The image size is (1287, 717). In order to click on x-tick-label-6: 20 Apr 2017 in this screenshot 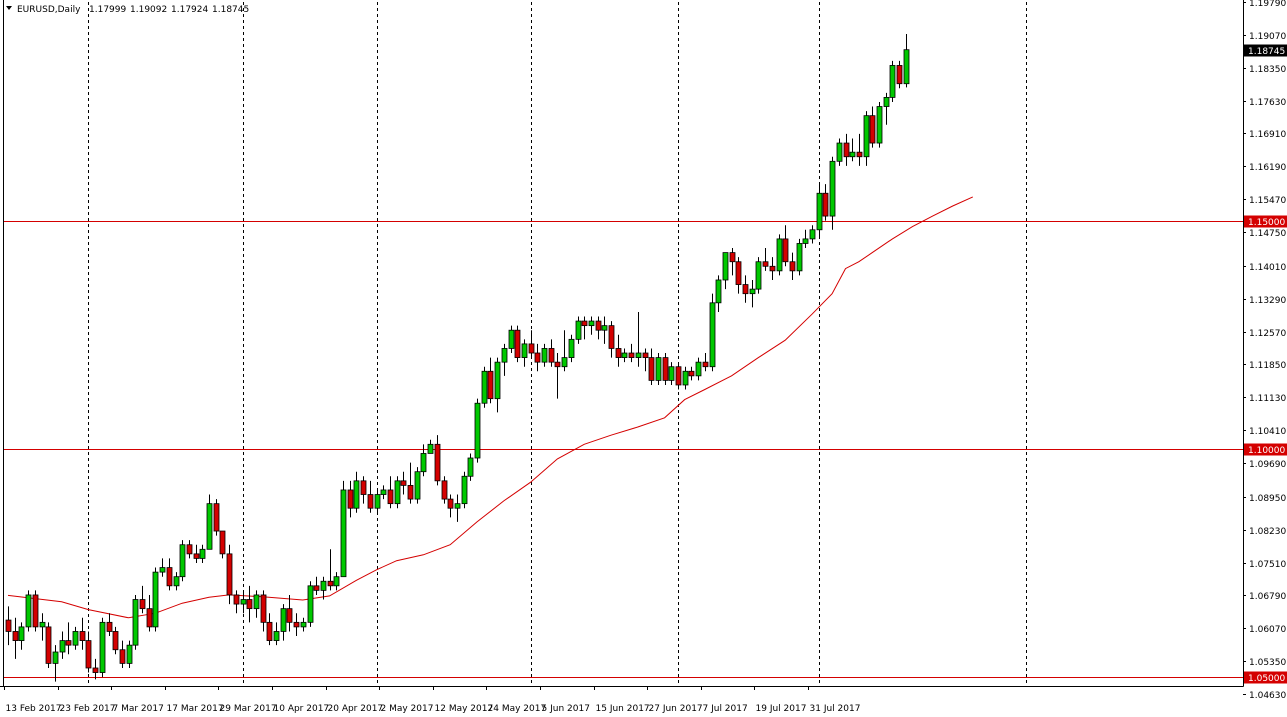, I will do `click(356, 709)`.